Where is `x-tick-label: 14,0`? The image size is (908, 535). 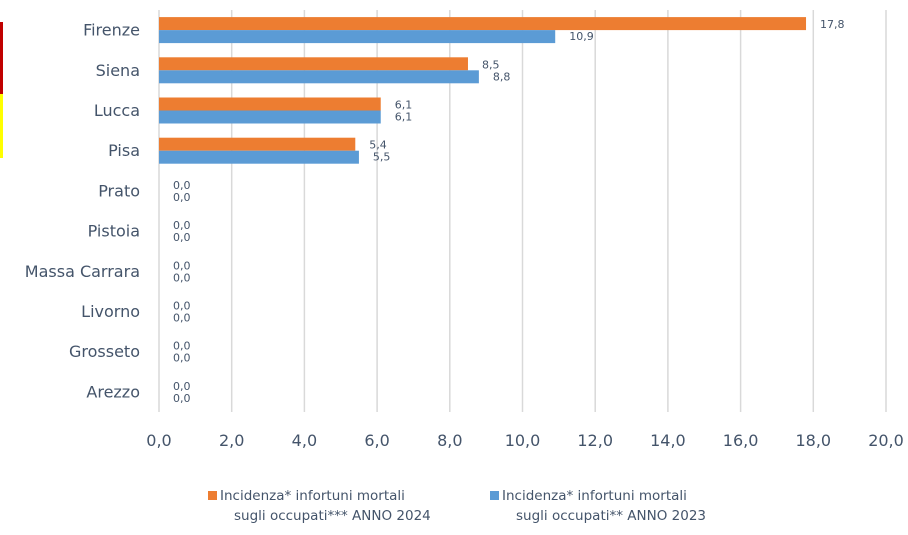
x-tick-label: 14,0 is located at coordinates (668, 440).